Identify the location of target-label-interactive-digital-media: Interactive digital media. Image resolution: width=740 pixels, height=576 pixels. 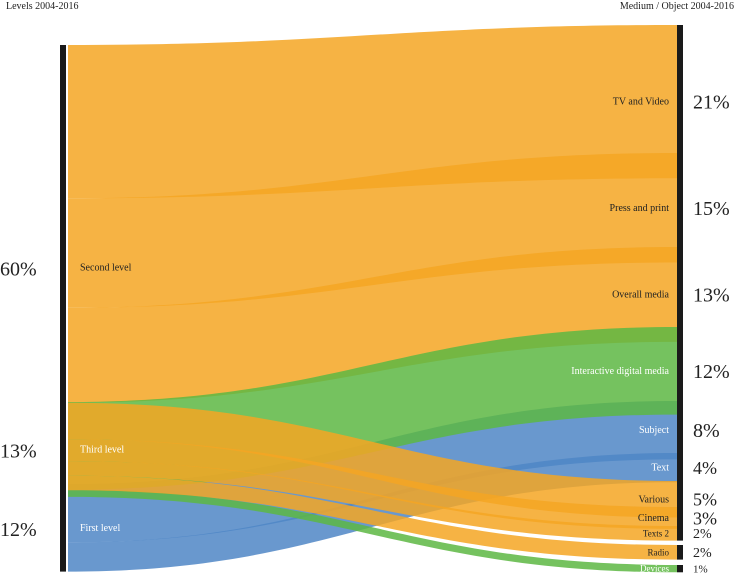
(620, 371).